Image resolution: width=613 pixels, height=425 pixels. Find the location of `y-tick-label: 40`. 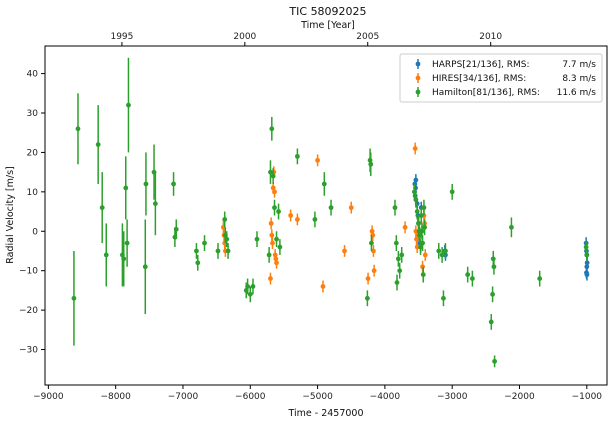

y-tick-label: 40 is located at coordinates (33, 75).